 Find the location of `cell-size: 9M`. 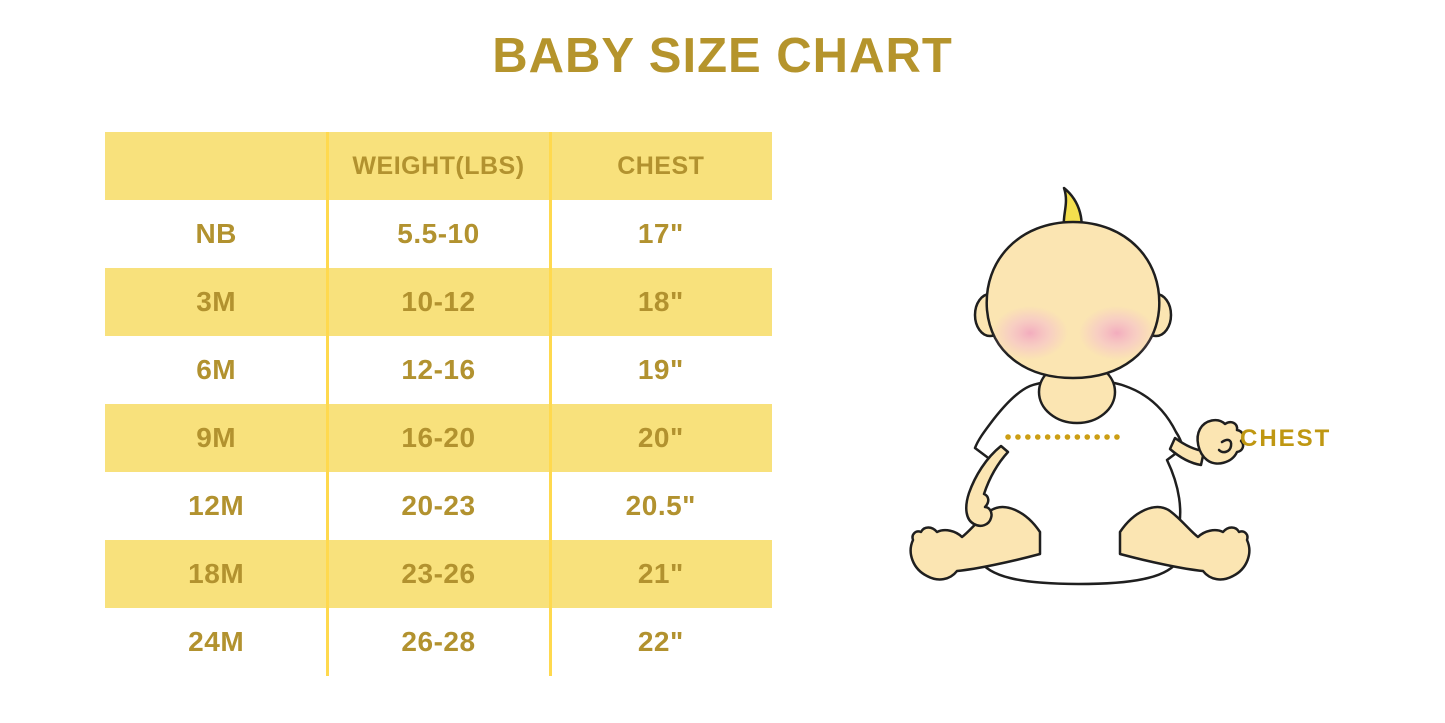

cell-size: 9M is located at coordinates (216, 437).